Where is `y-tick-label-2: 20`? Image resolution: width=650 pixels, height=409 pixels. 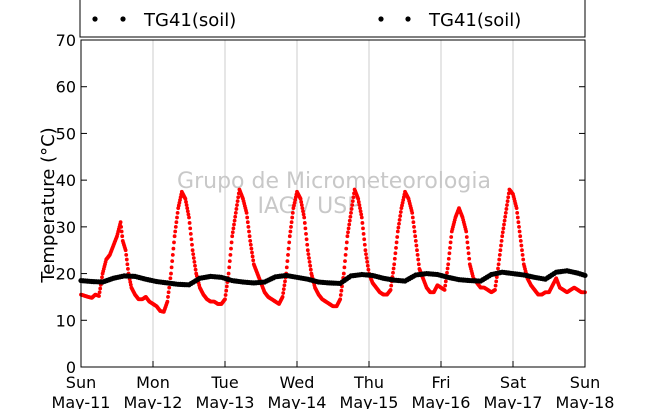 y-tick-label-2: 20 is located at coordinates (66, 274).